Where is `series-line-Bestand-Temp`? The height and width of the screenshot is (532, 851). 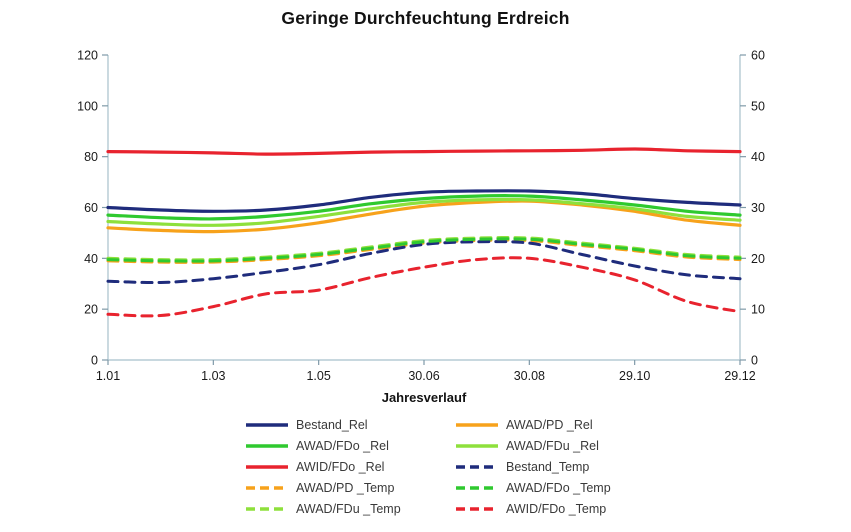 series-line-Bestand-Temp is located at coordinates (424, 262).